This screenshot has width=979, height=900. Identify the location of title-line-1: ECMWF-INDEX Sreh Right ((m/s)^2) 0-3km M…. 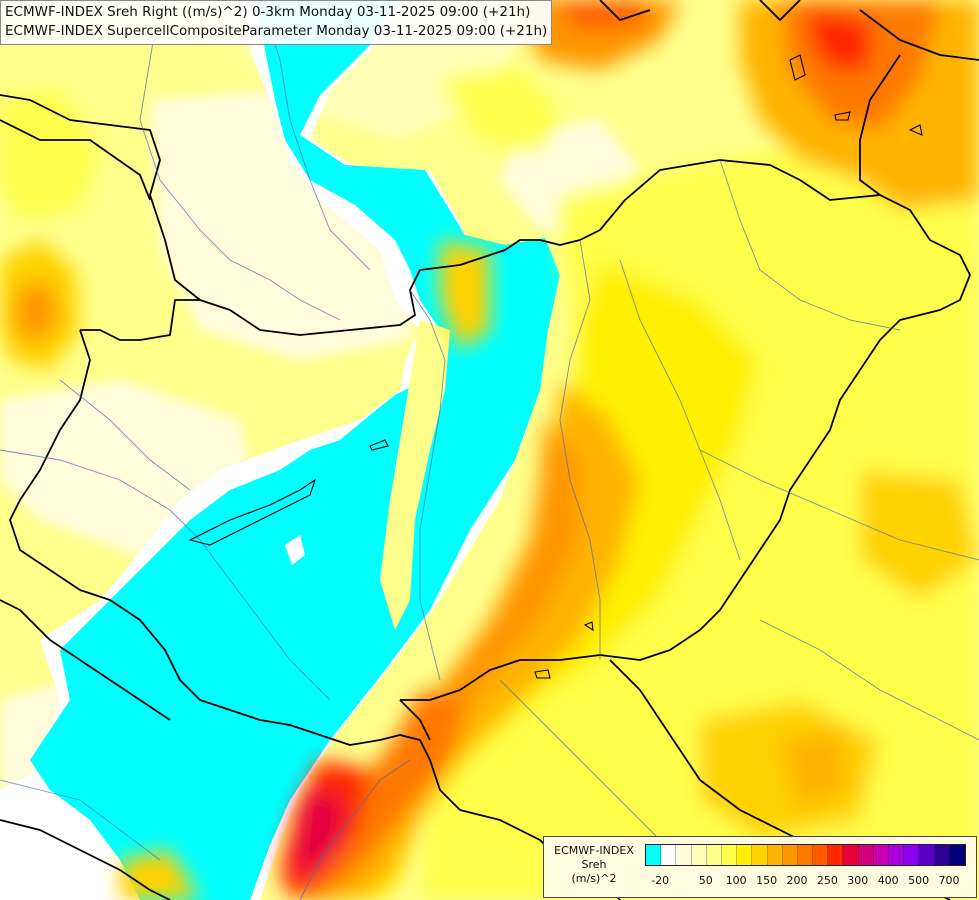
(268, 12).